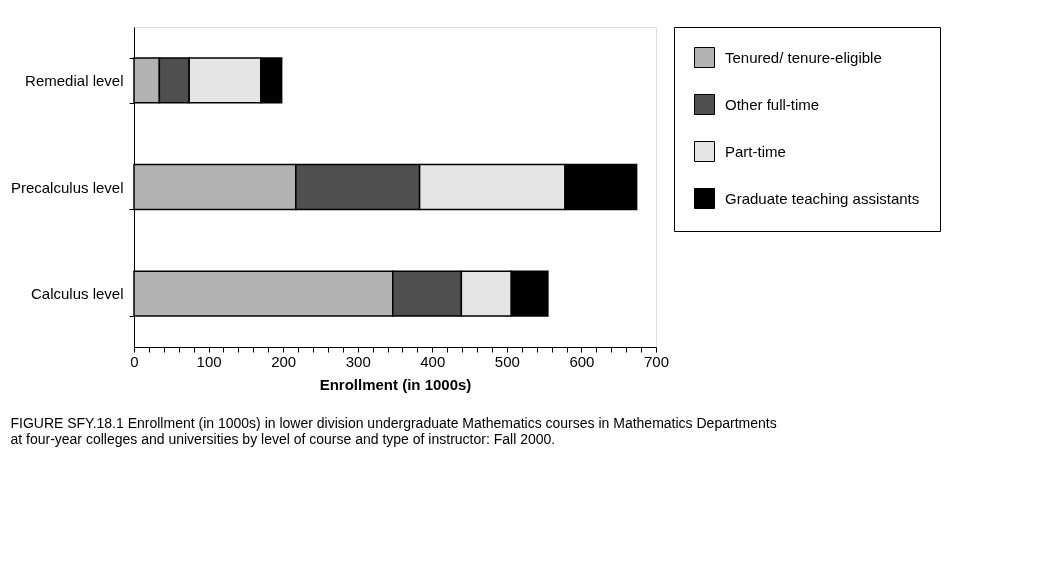 This screenshot has width=1044, height=587. I want to click on legend-label: Graduate teaching assistants, so click(822, 198).